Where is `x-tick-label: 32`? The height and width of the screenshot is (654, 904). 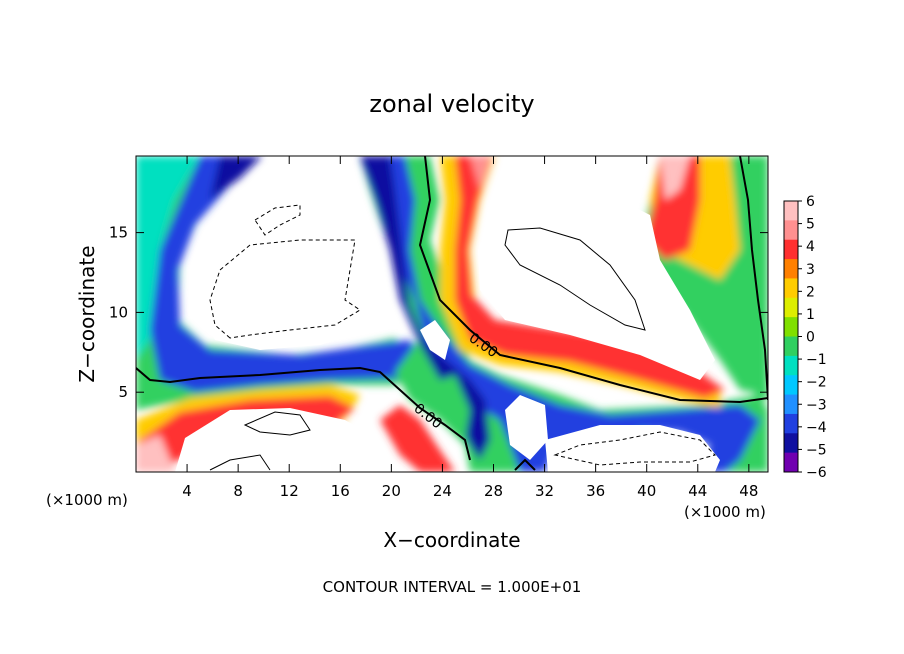
x-tick-label: 32 is located at coordinates (544, 491).